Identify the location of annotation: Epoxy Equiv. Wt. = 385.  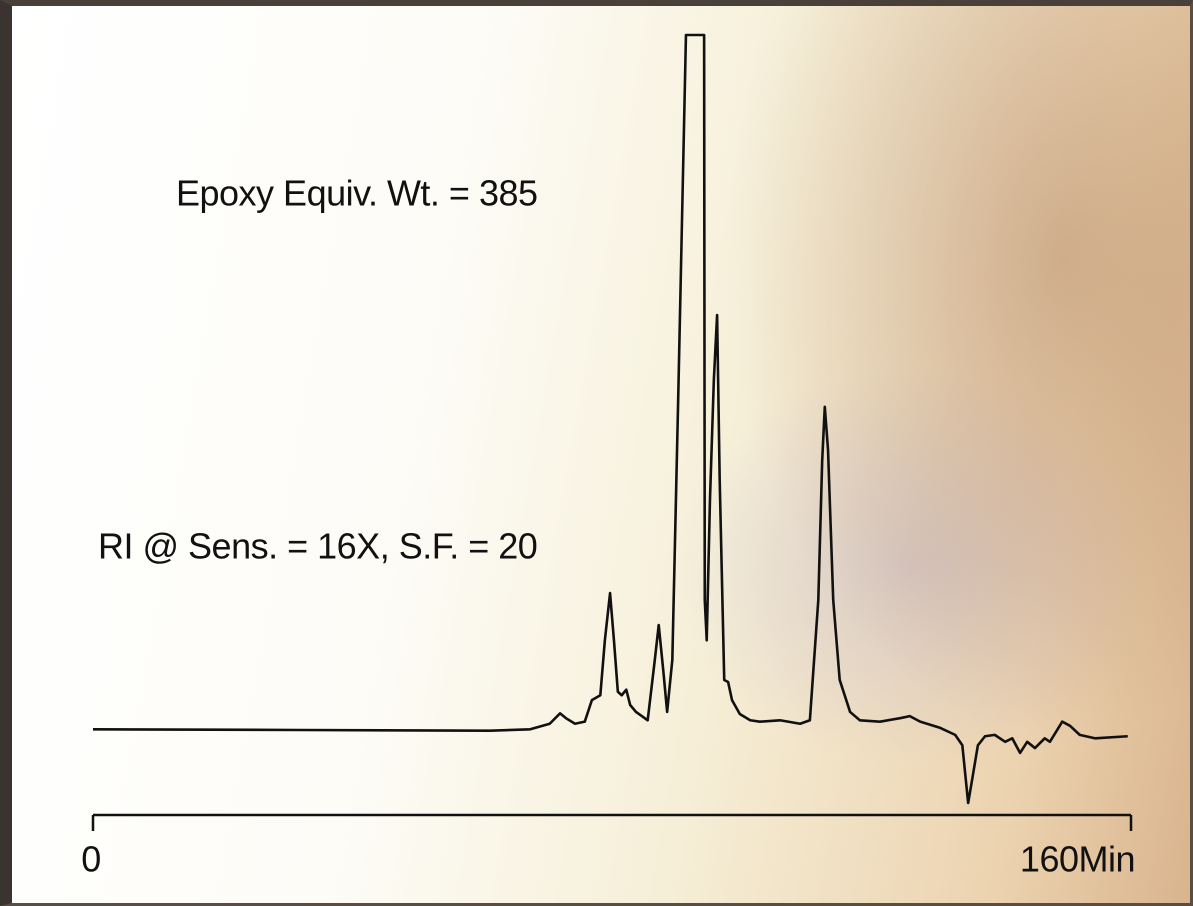
(357, 193).